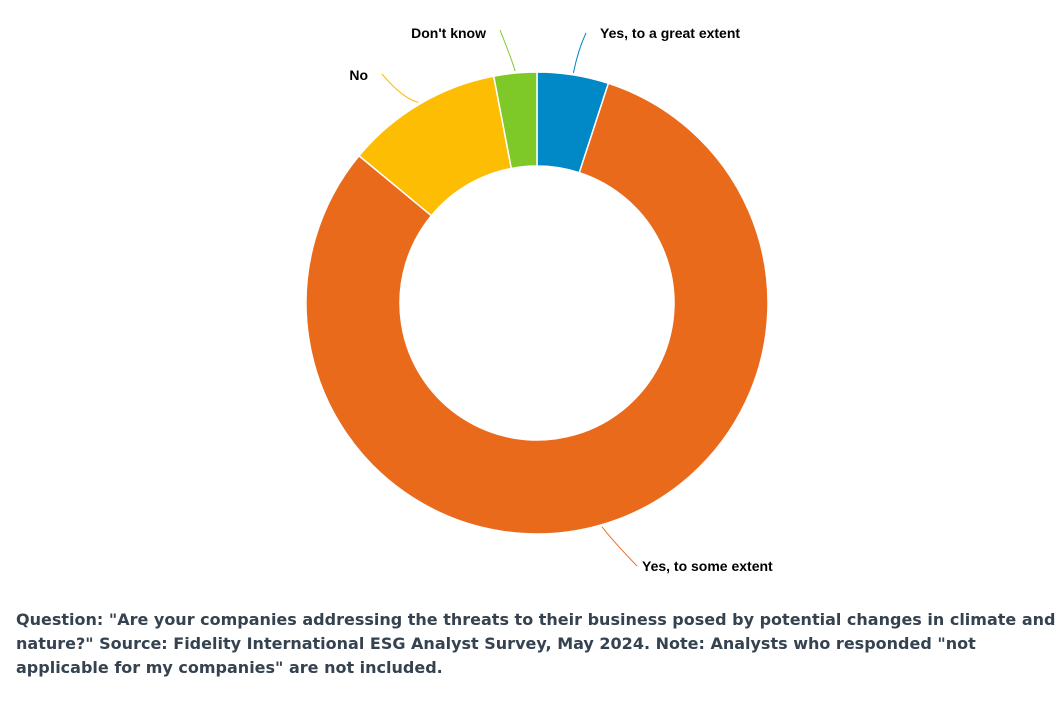  What do you see at coordinates (515, 120) in the screenshot?
I see `slice-dont-know` at bounding box center [515, 120].